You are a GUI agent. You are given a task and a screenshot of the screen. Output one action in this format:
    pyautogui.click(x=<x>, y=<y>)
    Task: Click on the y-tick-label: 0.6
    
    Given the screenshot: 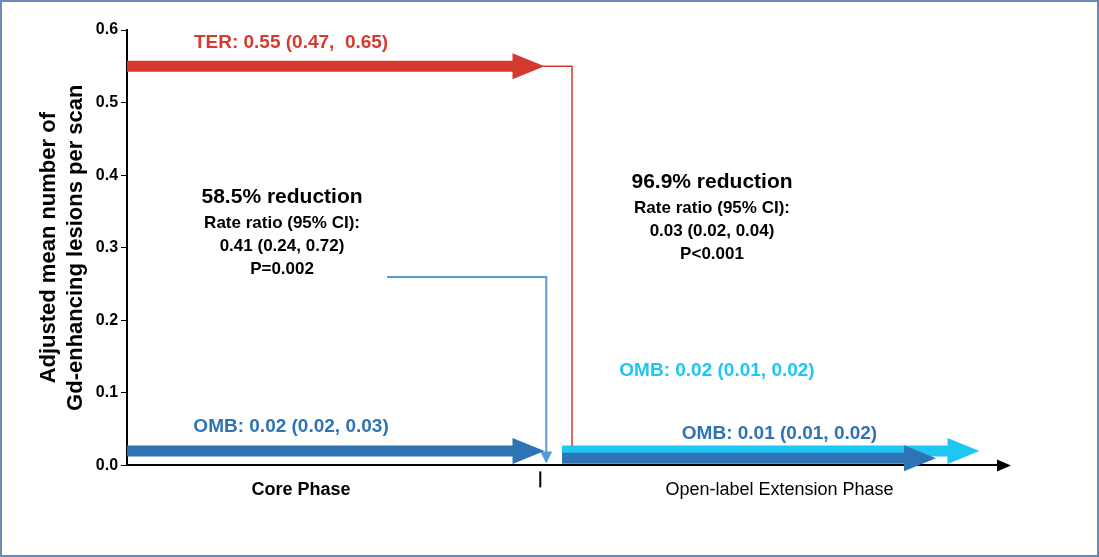 What is the action you would take?
    pyautogui.click(x=107, y=29)
    